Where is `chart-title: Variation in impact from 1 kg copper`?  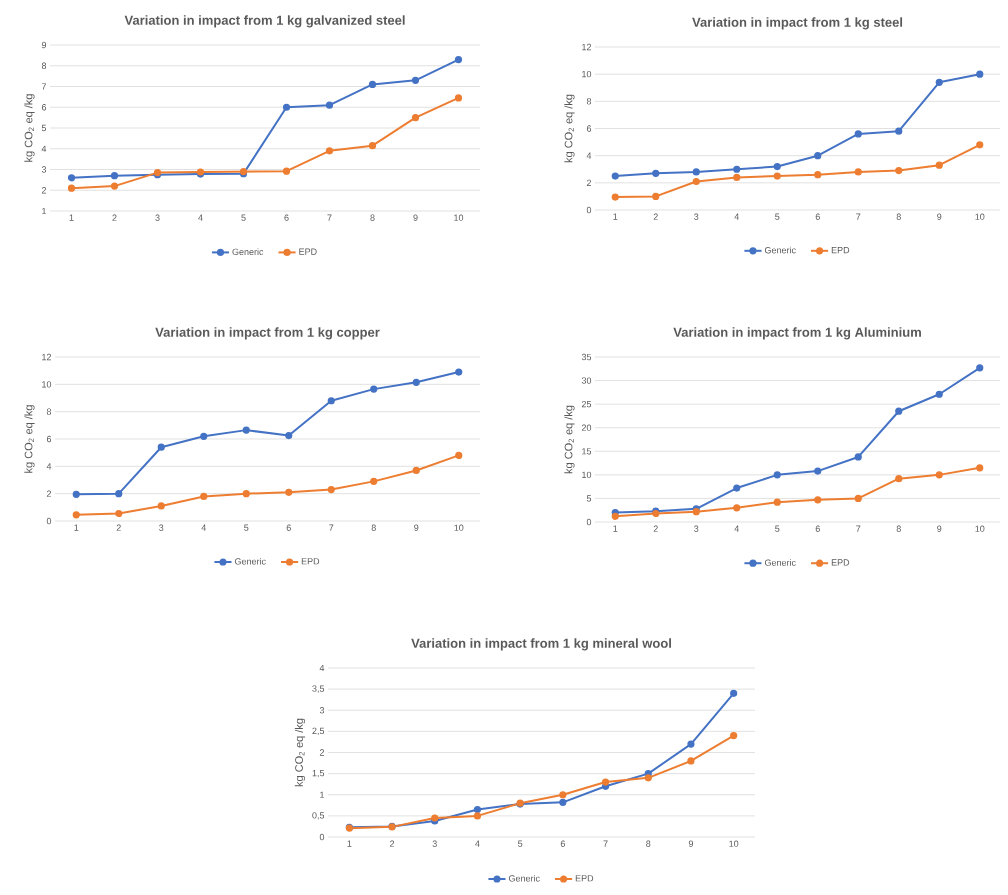
chart-title: Variation in impact from 1 kg copper is located at coordinates (267, 333).